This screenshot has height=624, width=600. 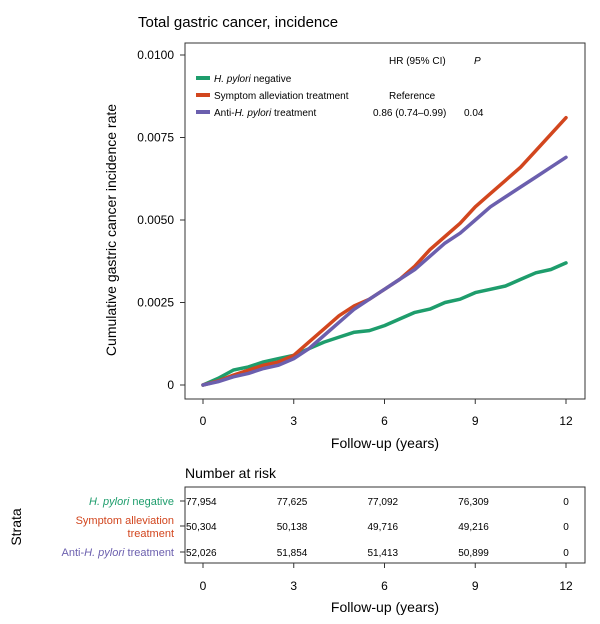 I want to click on legend-label-0: H. pylori negative, so click(x=253, y=79).